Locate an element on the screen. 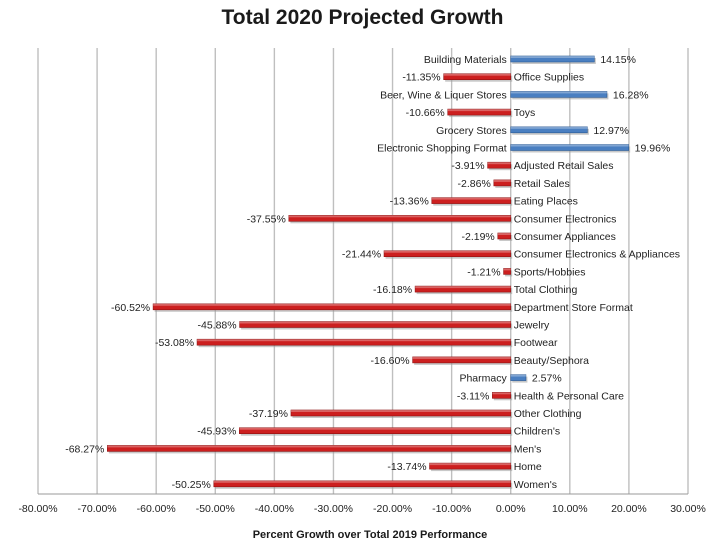  category-label: Consumer Electronics & Appliances is located at coordinates (597, 255).